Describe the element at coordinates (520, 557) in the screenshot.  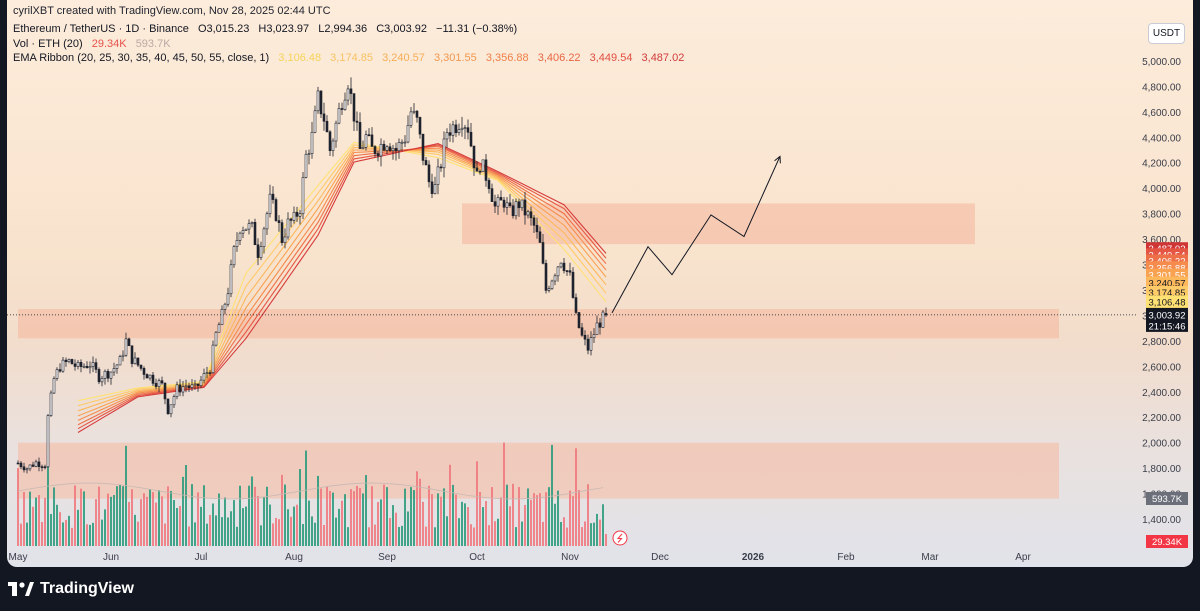
I see `time-axis: May Jun Jul Aug Sep Oct Nov Dec 2026 Feb Mar Apr` at that location.